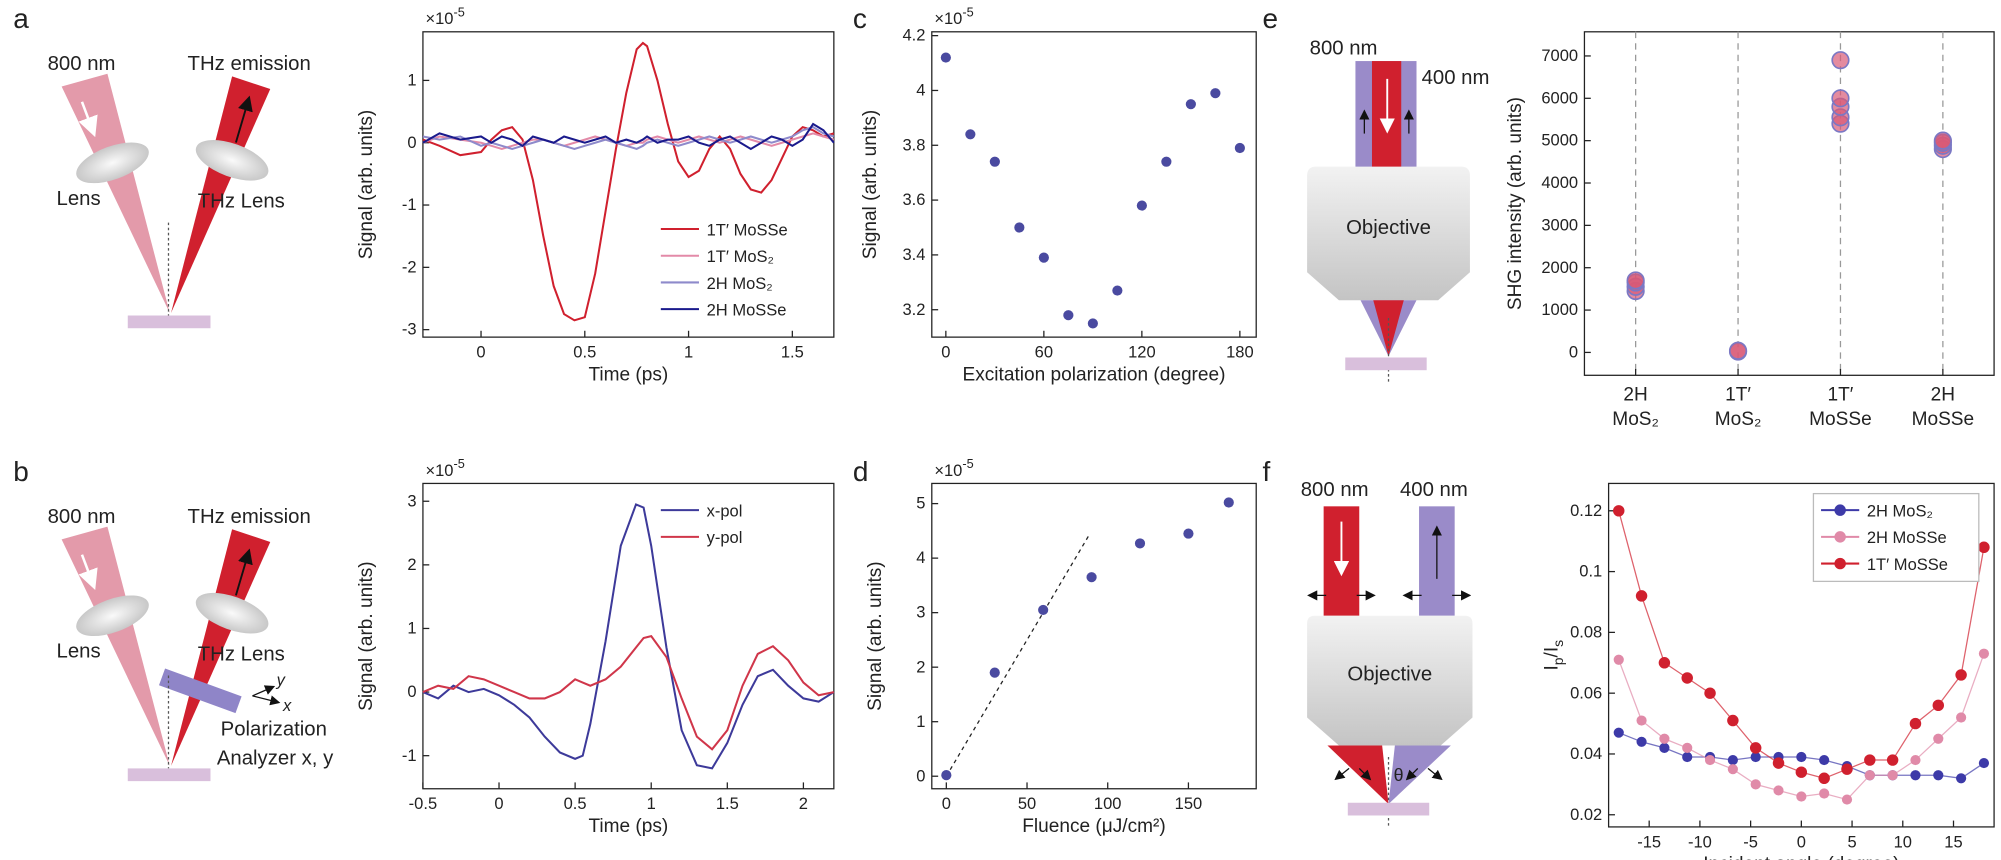 This screenshot has width=2001, height=860. What do you see at coordinates (747, 310) in the screenshot?
I see `legend-label: 2H MoSSe` at bounding box center [747, 310].